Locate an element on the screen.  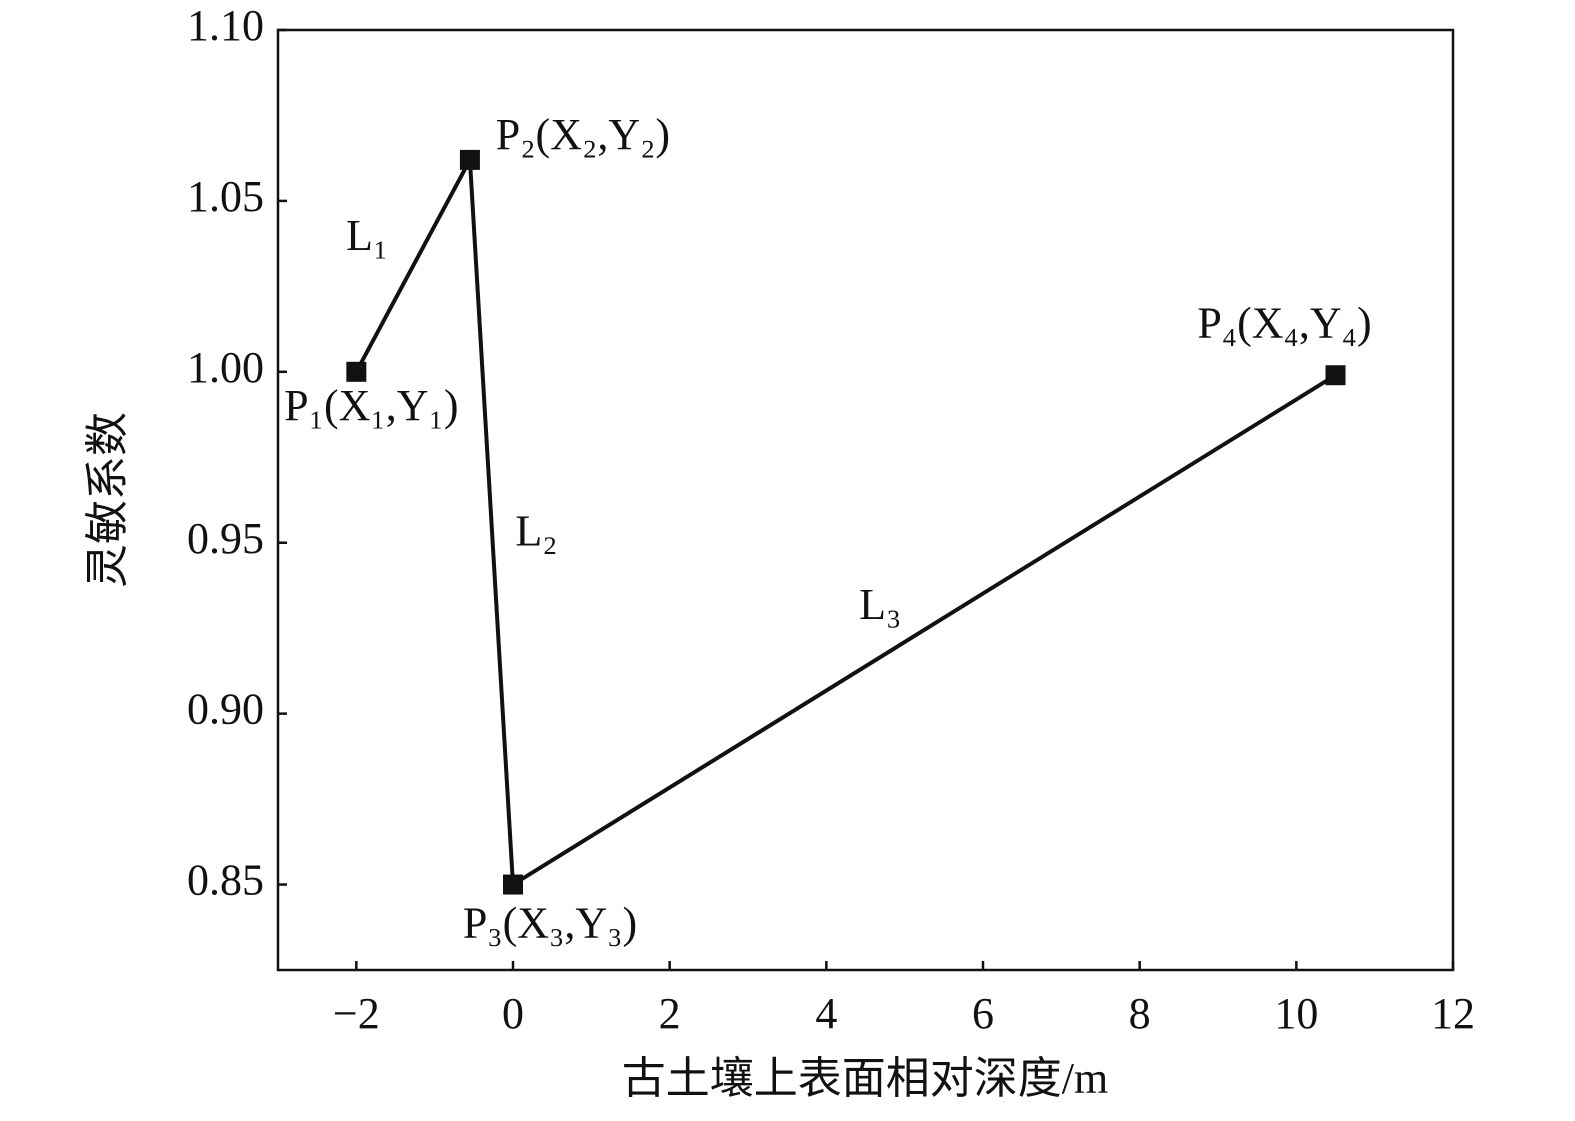
x-axis-label: 古土壤上表面相对深度/m is located at coordinates (865, 1078).